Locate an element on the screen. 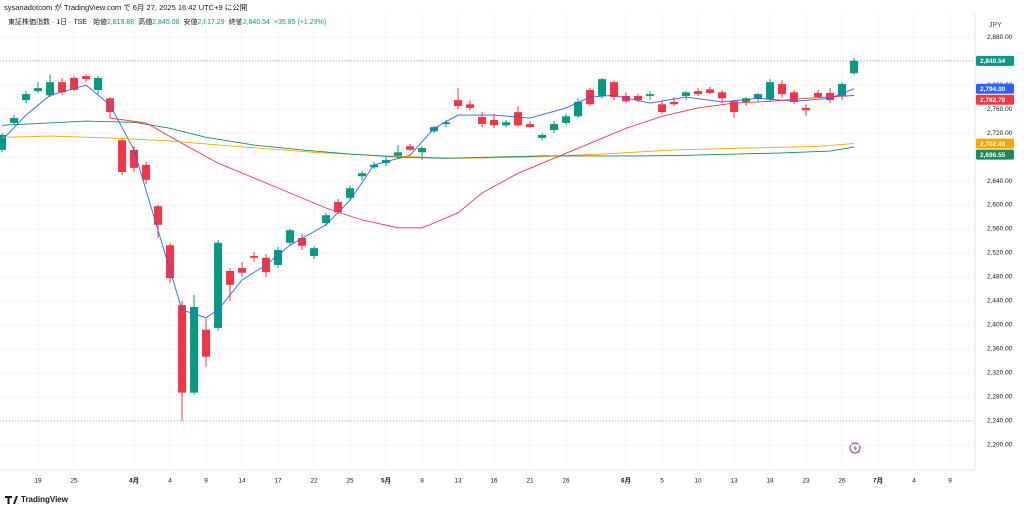 This screenshot has width=1024, height=510. x-tick-label: 25 is located at coordinates (74, 481).